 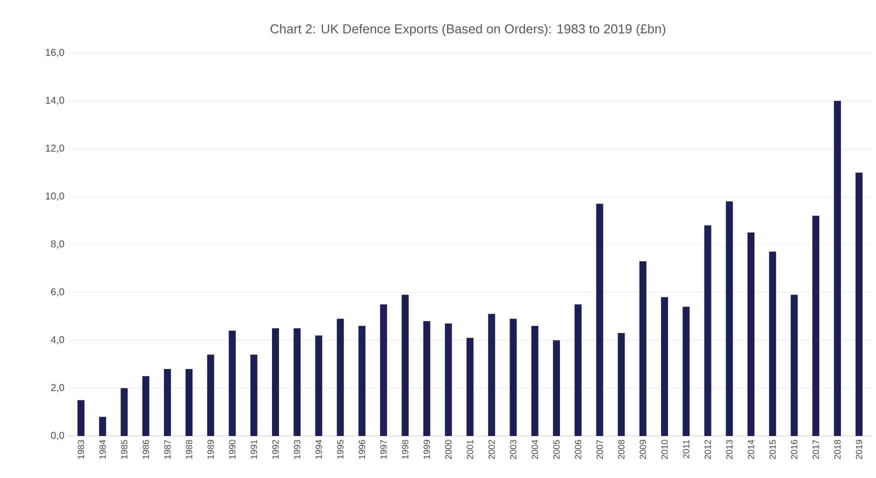 What do you see at coordinates (686, 449) in the screenshot?
I see `x-tick-label: 2011` at bounding box center [686, 449].